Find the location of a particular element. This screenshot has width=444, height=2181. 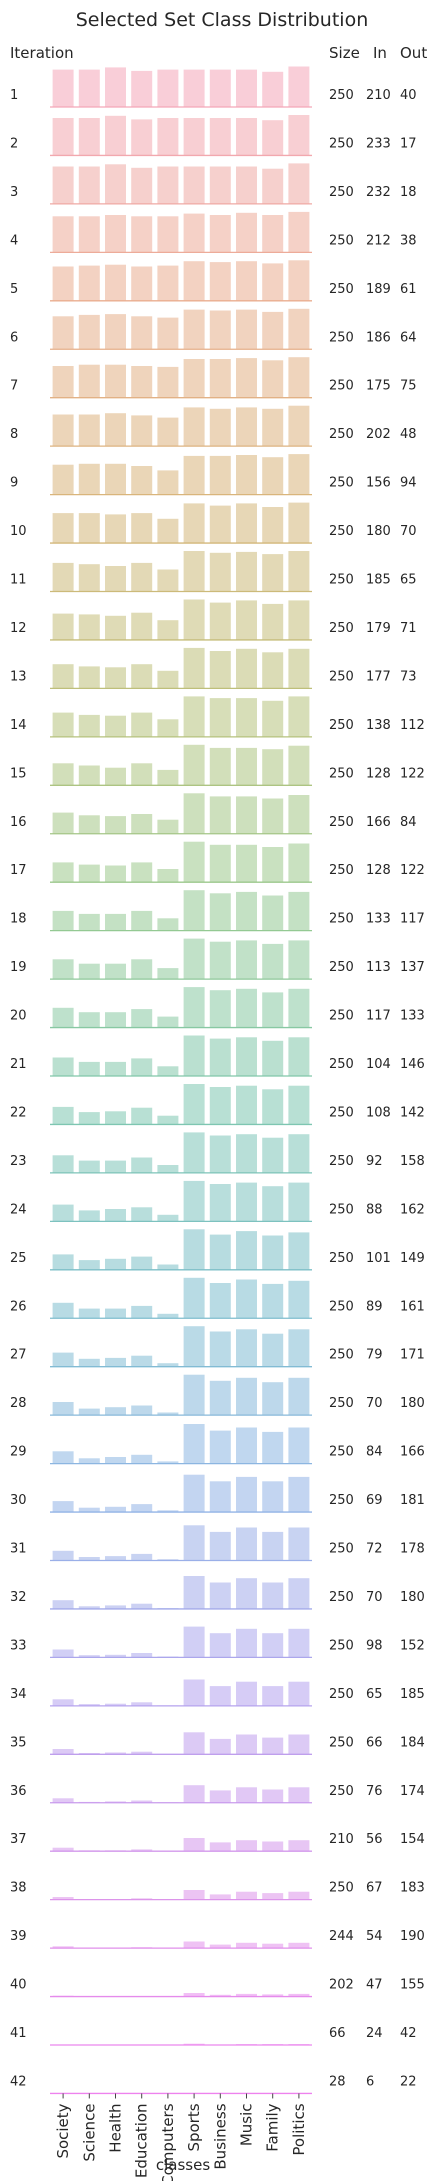

iteration-row: 37 210 56 154 is located at coordinates (217, 1842).